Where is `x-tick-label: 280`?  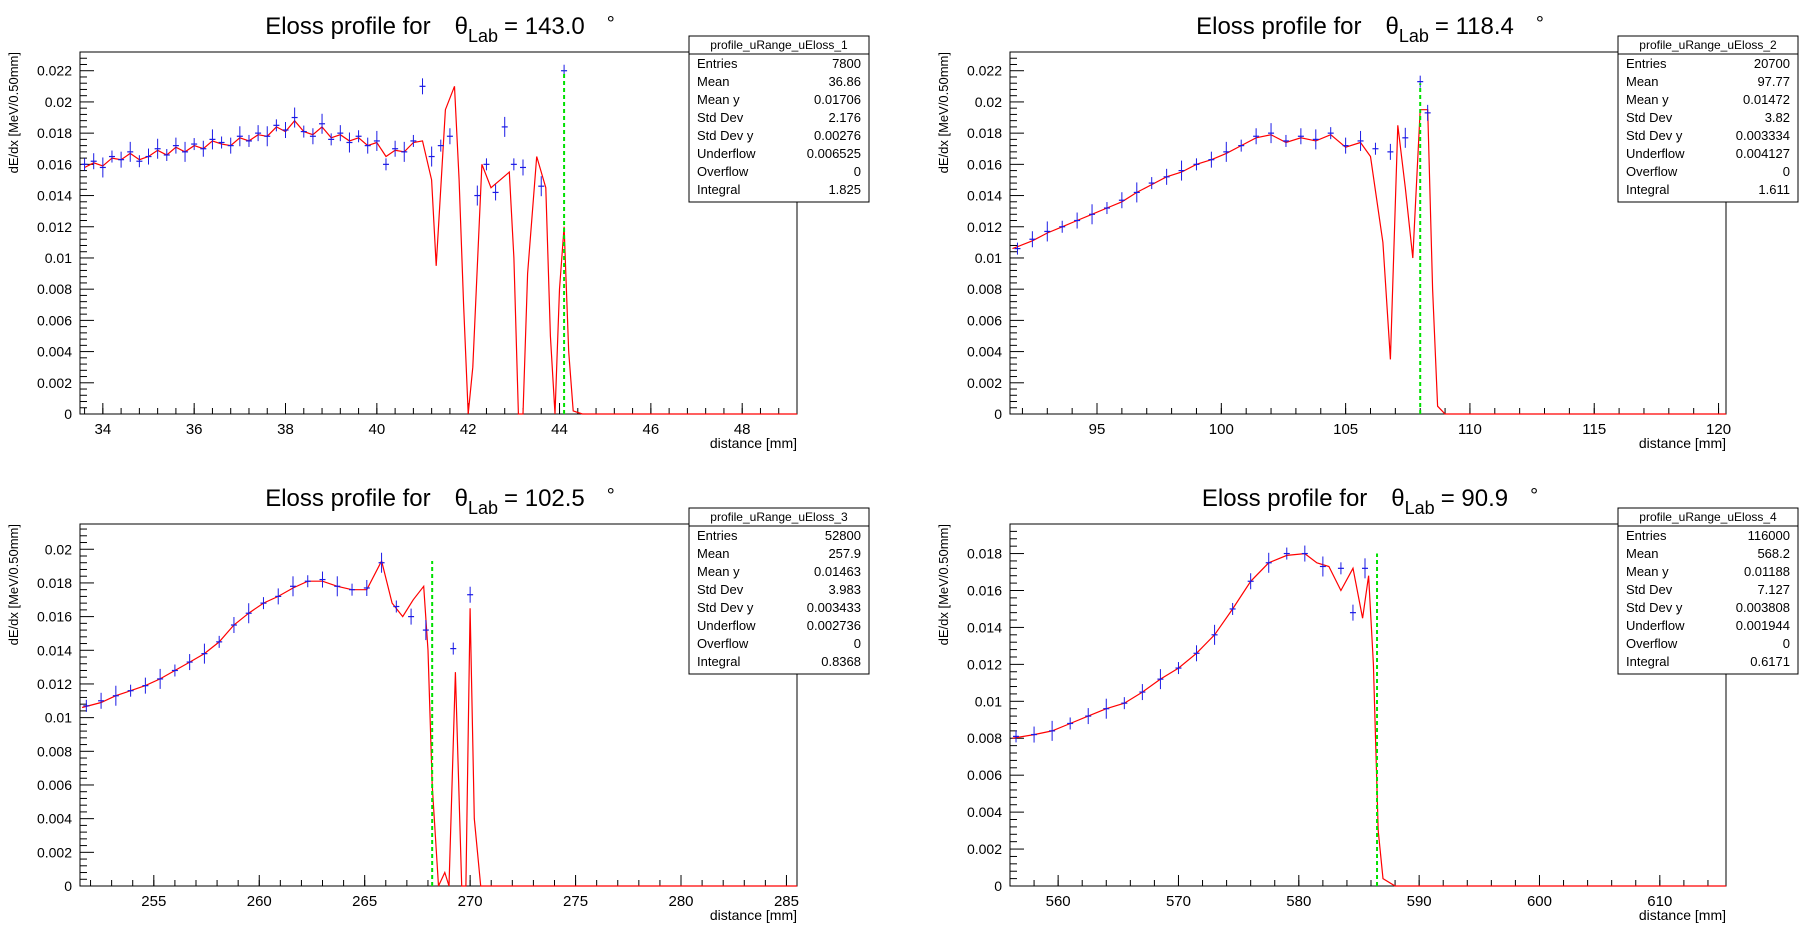
x-tick-label: 280 is located at coordinates (680, 901).